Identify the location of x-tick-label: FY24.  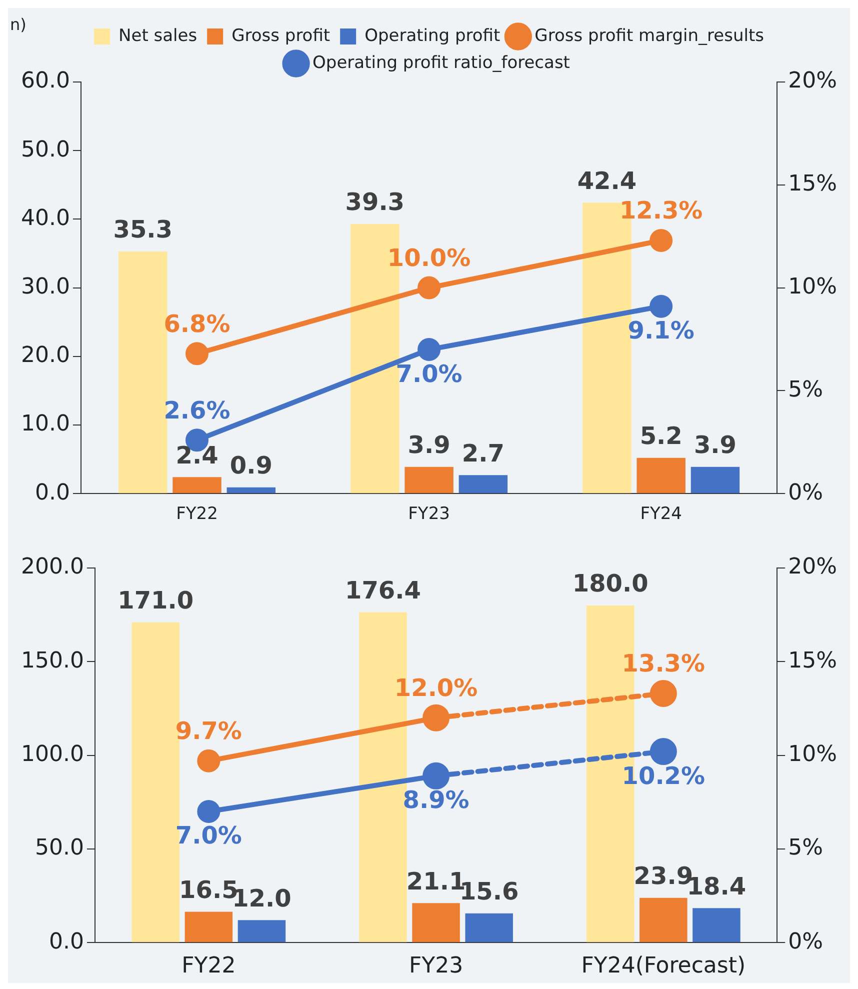
(661, 514).